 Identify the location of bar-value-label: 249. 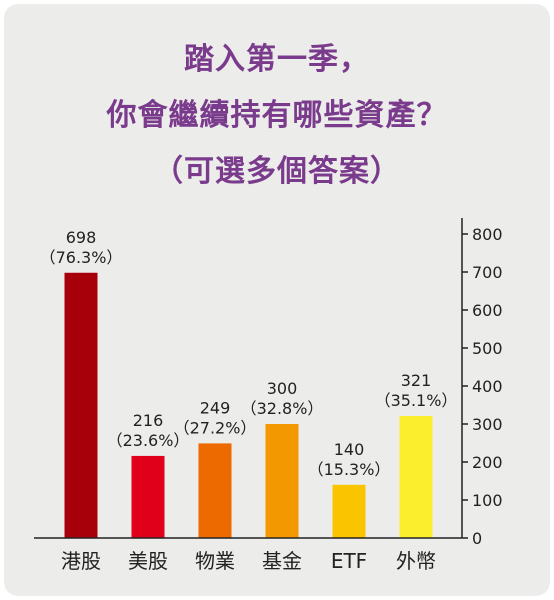
(215, 407).